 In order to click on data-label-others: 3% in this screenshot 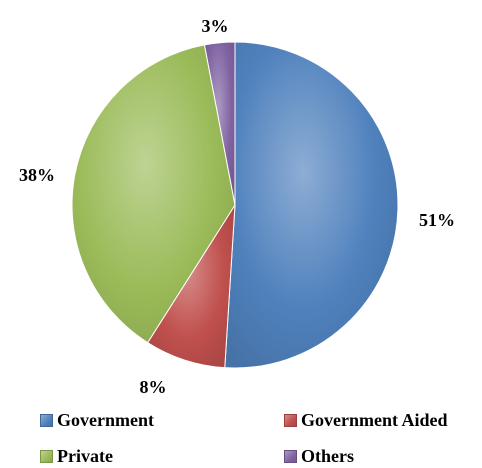, I will do `click(215, 26)`.